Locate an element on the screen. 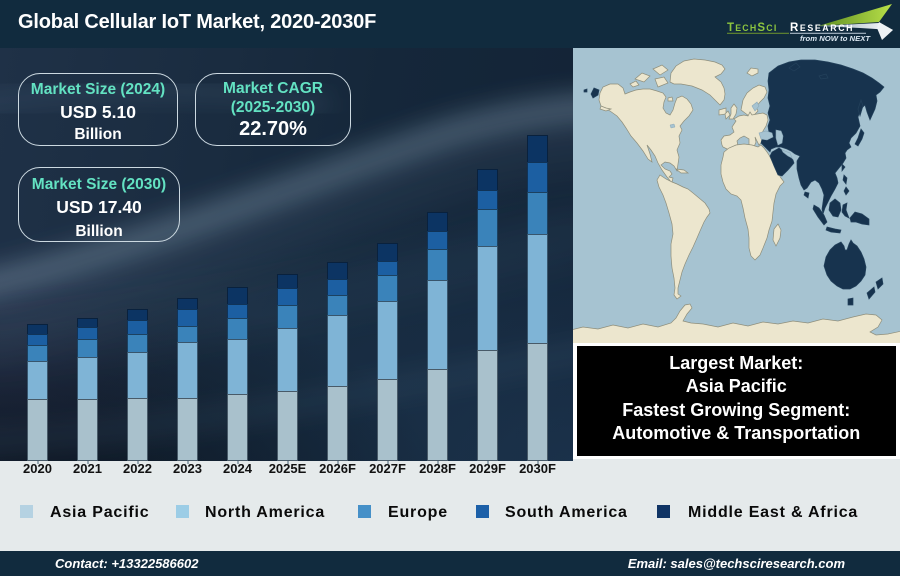 The image size is (900, 576). svg-text: from NOW to NEXT is located at coordinates (835, 38).